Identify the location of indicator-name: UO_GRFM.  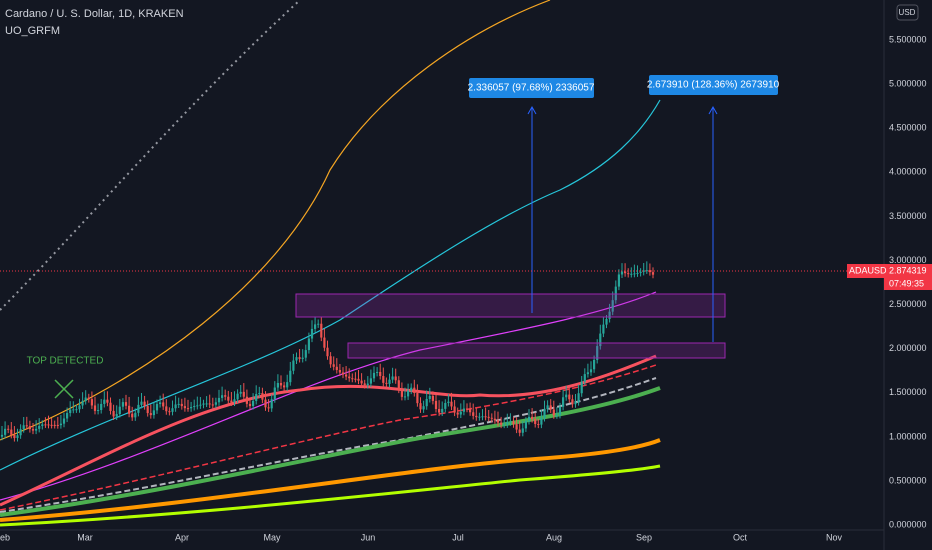
(32, 31).